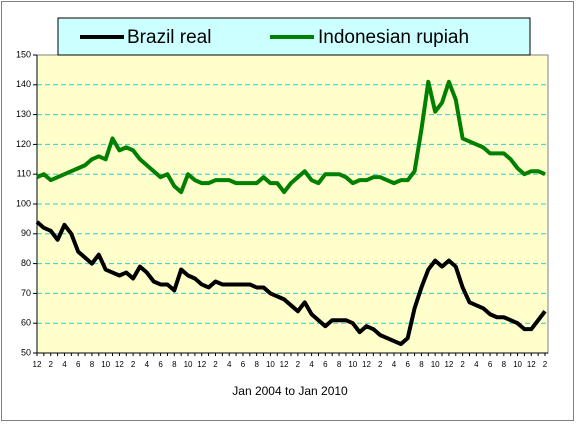  Describe the element at coordinates (26, 323) in the screenshot. I see `y-tick-label: 60` at that location.